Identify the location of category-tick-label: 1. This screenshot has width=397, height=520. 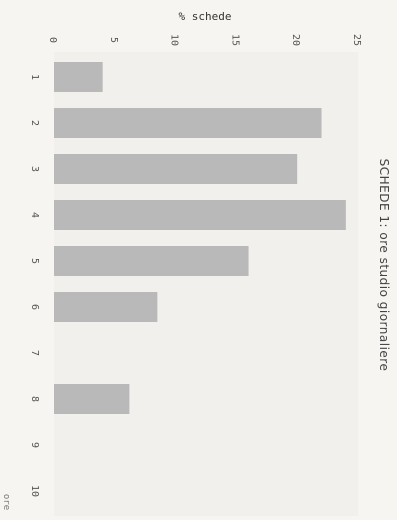
(34, 77).